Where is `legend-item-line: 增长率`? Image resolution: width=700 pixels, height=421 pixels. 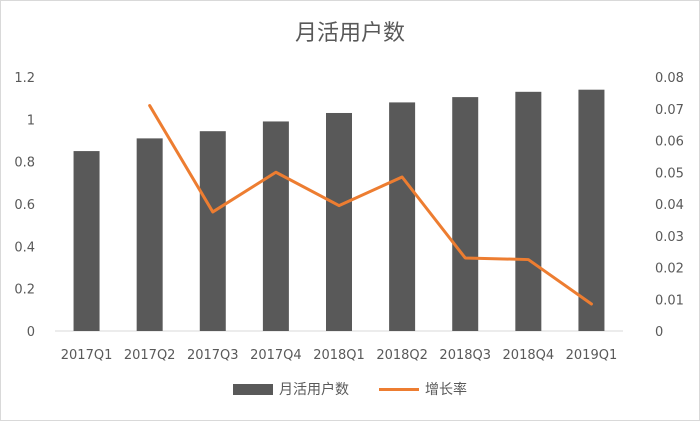 legend-item-line: 增长率 is located at coordinates (423, 389).